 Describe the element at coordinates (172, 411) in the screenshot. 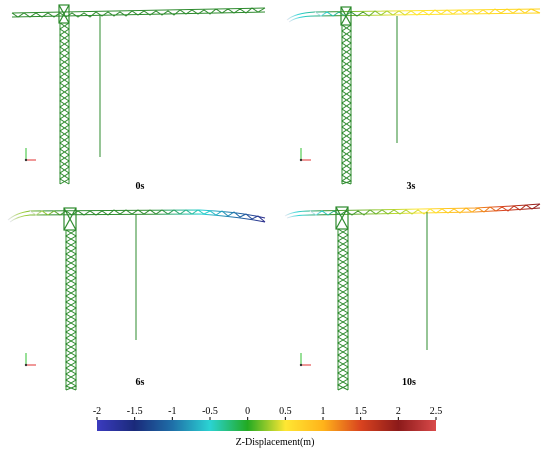

I see `colorbar-tick-label: -1` at that location.